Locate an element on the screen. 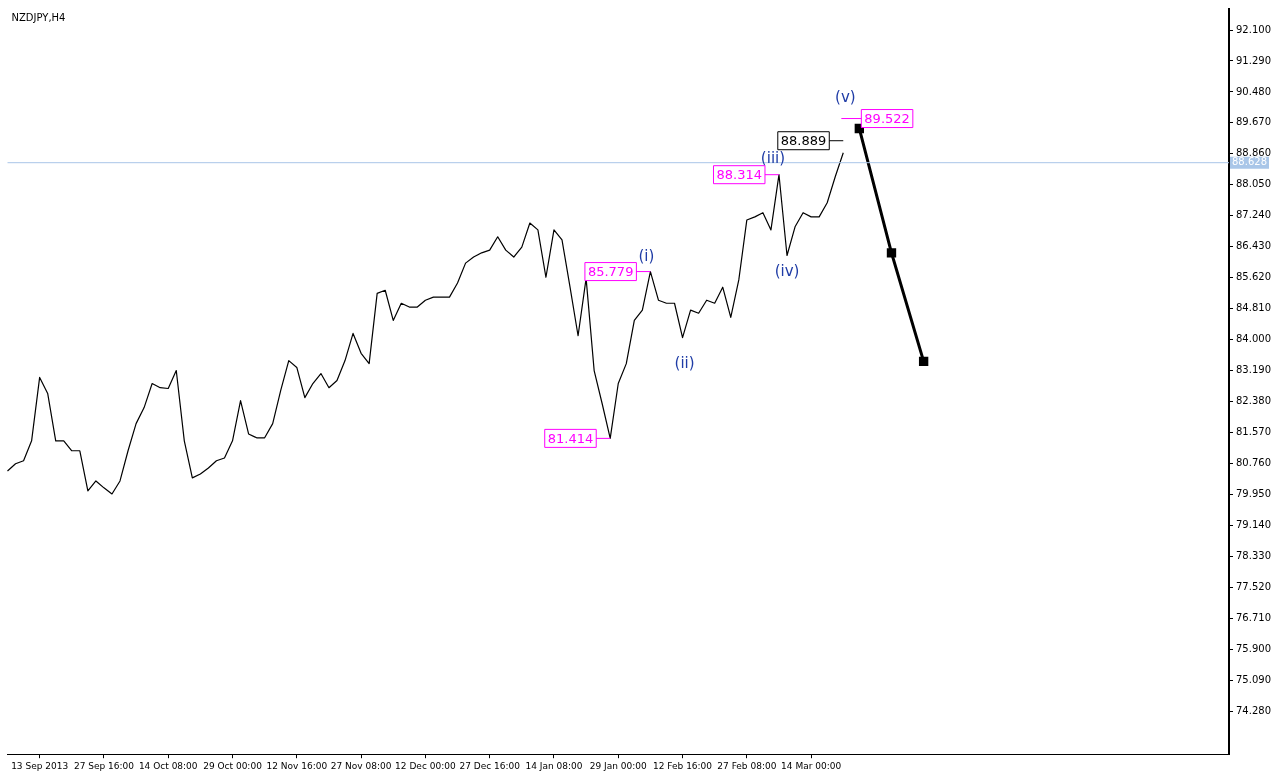 This screenshot has height=777, width=1276. y-tick-label: 80.760 is located at coordinates (1254, 462).